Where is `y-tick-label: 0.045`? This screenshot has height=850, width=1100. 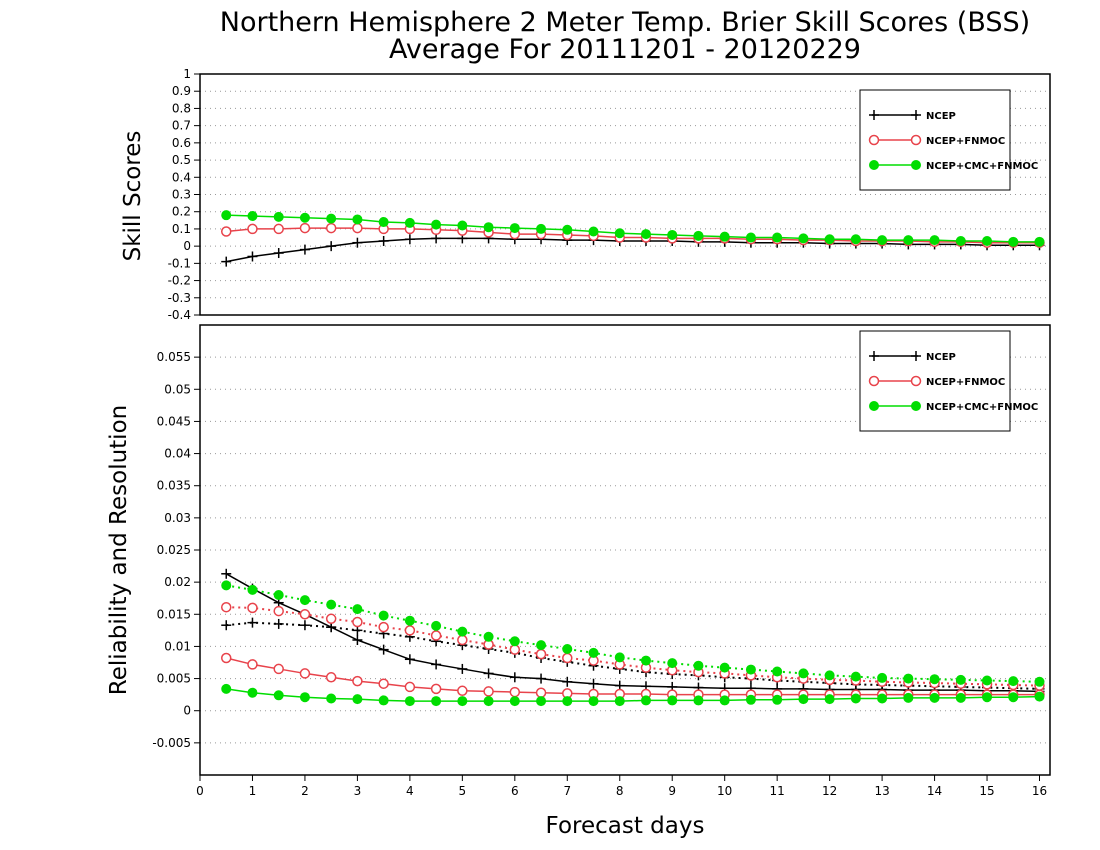 y-tick-label: 0.045 is located at coordinates (174, 421).